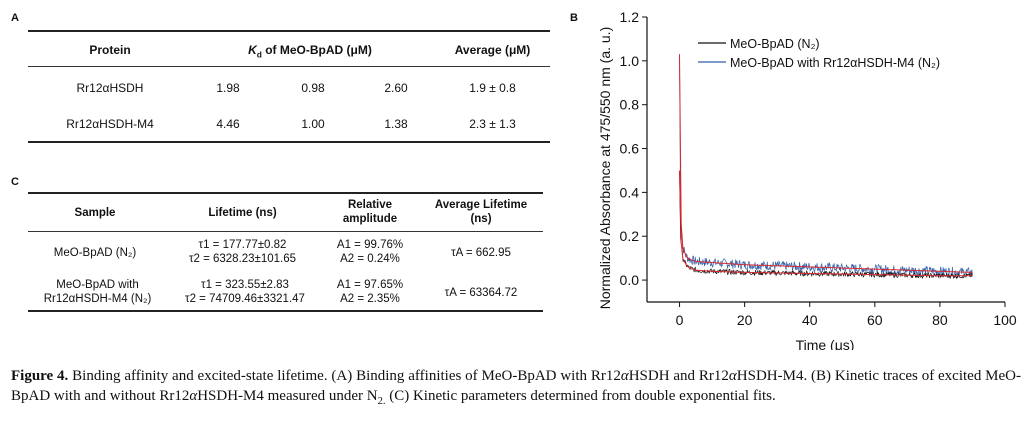  What do you see at coordinates (95, 213) in the screenshot?
I see `panel-c-header-sample: Sample` at bounding box center [95, 213].